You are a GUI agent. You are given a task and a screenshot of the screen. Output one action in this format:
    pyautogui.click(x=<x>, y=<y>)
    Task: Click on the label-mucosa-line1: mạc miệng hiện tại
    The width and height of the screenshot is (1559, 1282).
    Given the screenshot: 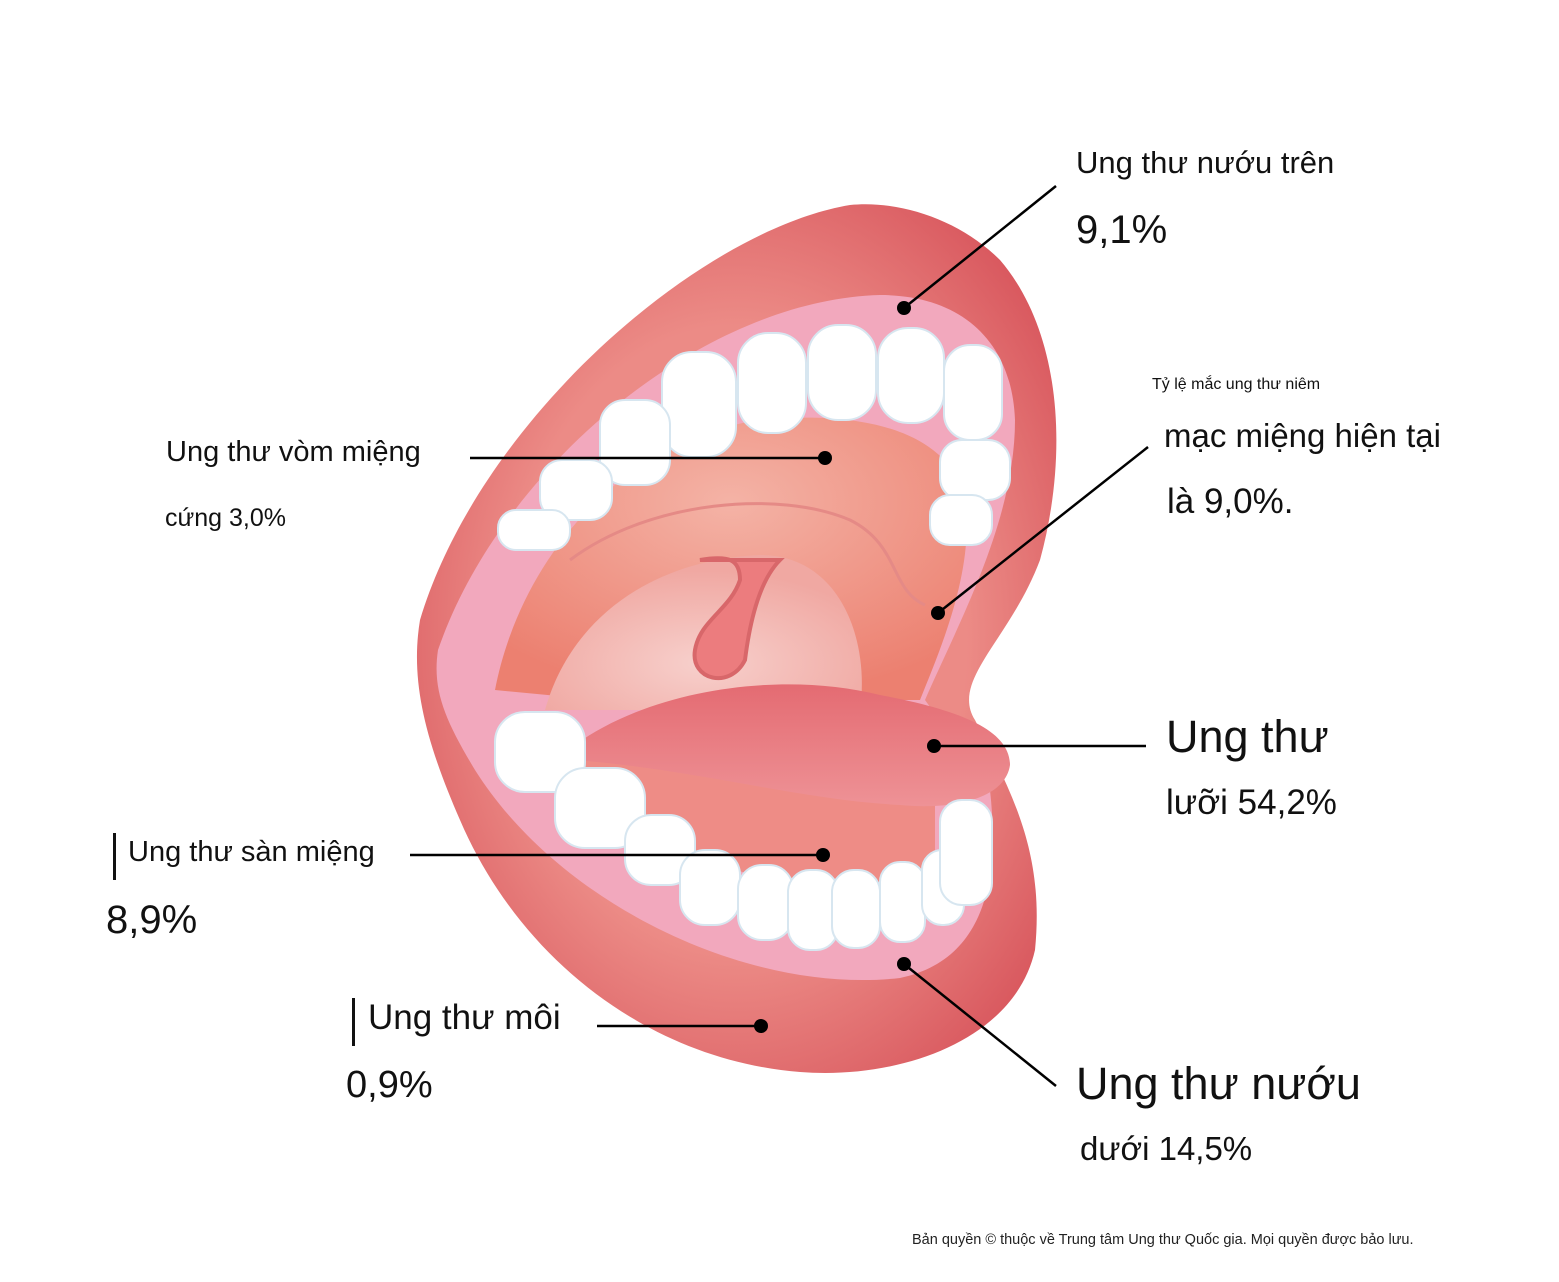 What is the action you would take?
    pyautogui.click(x=1302, y=435)
    